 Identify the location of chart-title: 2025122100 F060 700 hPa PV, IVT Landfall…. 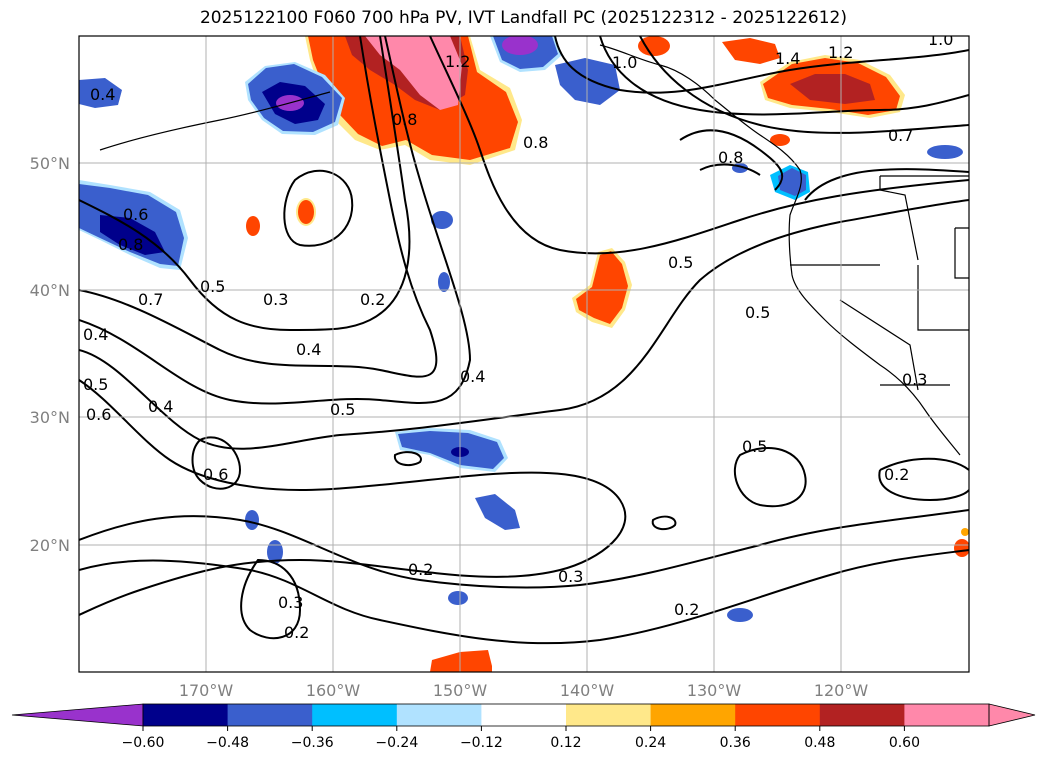
(523, 18).